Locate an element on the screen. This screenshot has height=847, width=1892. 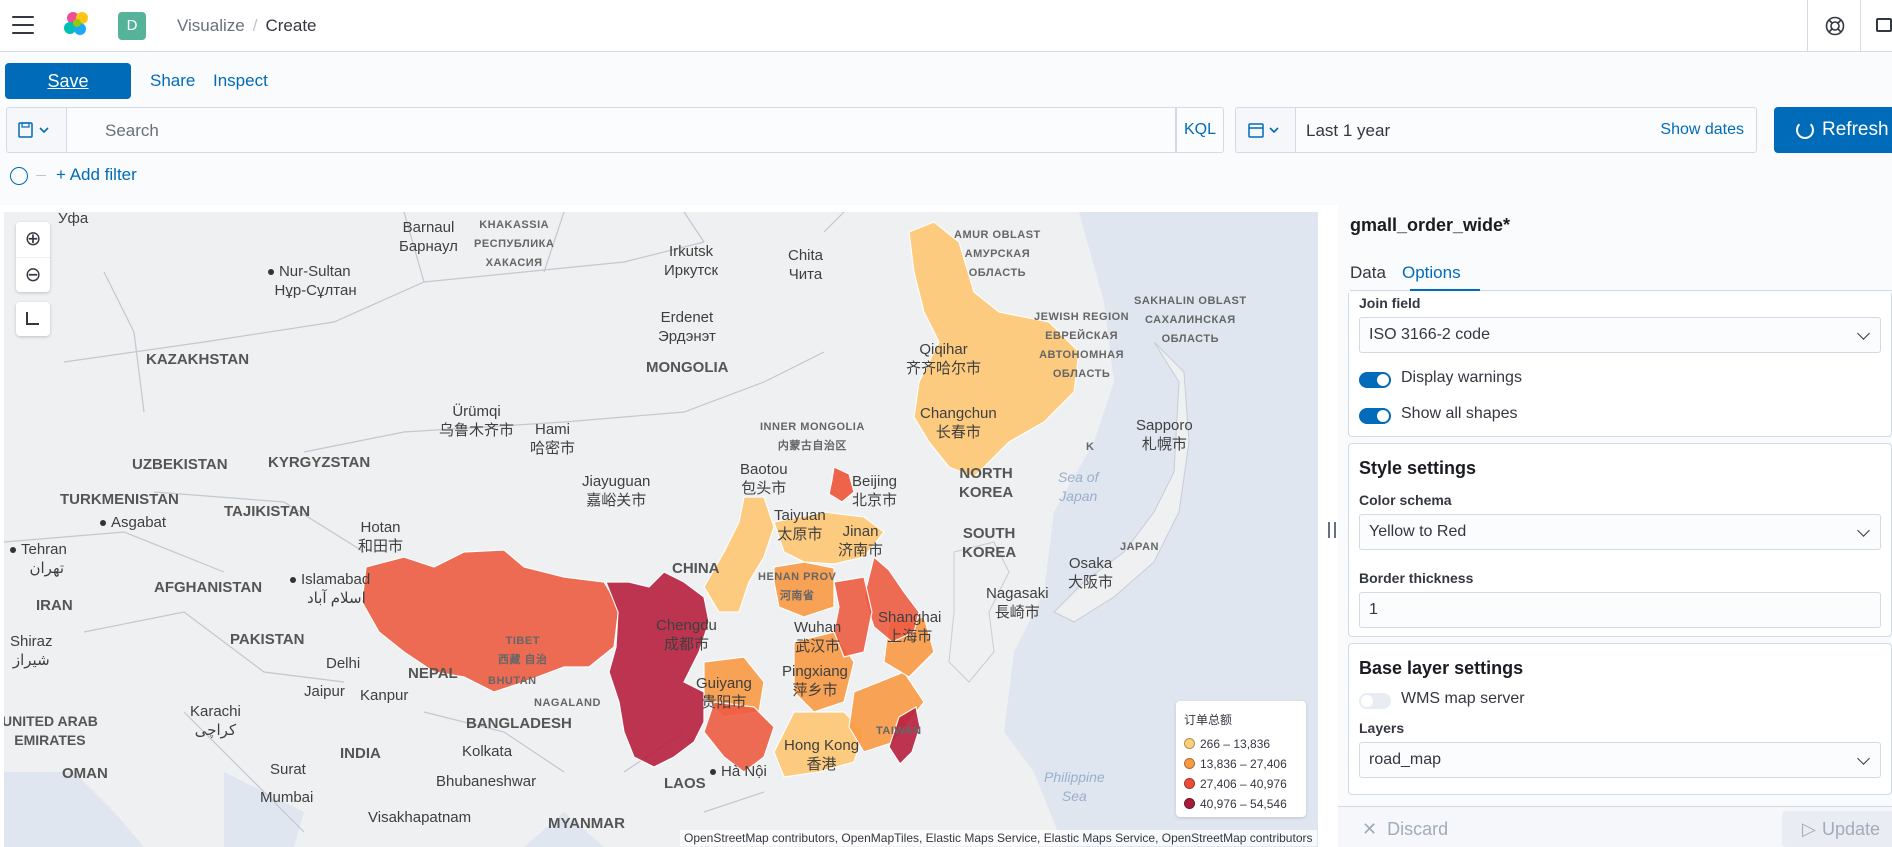
quick-menu-button is located at coordinates (1265, 130).